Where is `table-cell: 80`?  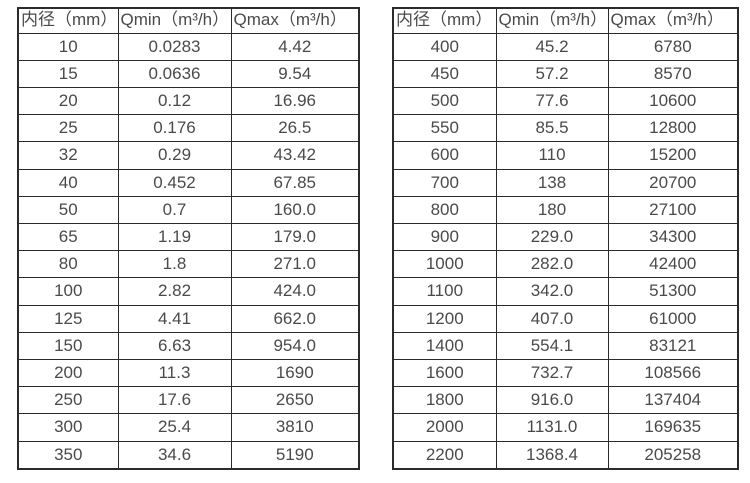 table-cell: 80 is located at coordinates (68, 264).